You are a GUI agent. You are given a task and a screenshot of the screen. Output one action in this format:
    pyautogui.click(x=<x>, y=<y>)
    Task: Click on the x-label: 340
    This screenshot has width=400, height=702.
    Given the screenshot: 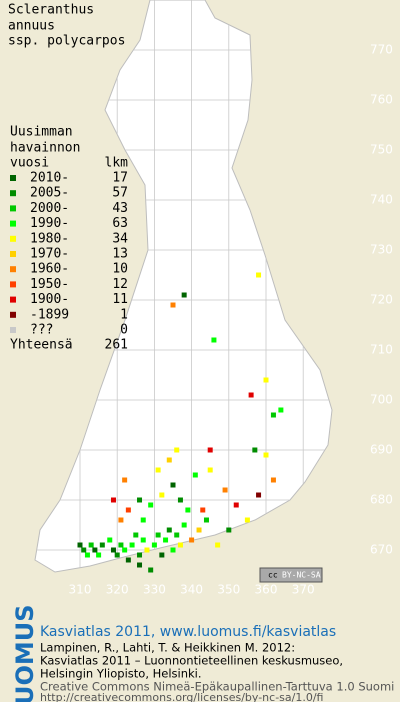 What is the action you would take?
    pyautogui.click(x=191, y=590)
    